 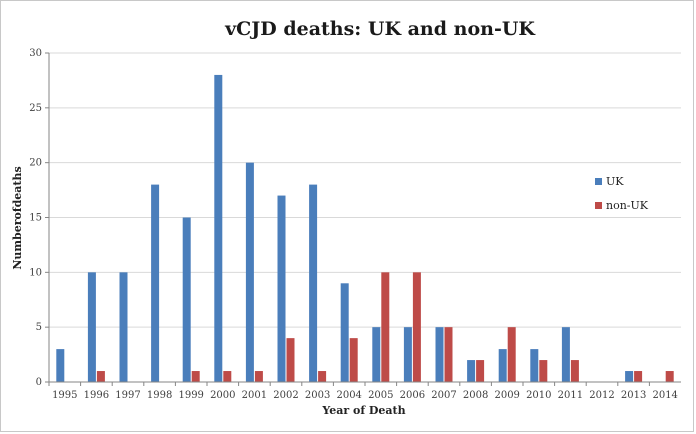 I want to click on x-tick-label: 2007, so click(x=443, y=395).